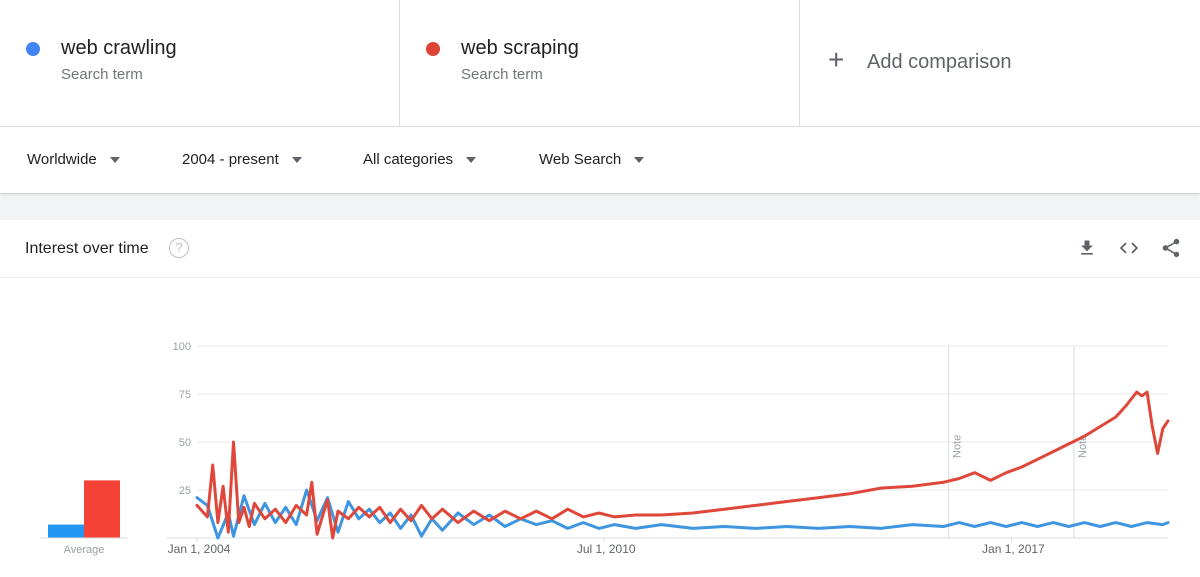 The image size is (1200, 577). Describe the element at coordinates (600, 208) in the screenshot. I see `section-gap` at that location.